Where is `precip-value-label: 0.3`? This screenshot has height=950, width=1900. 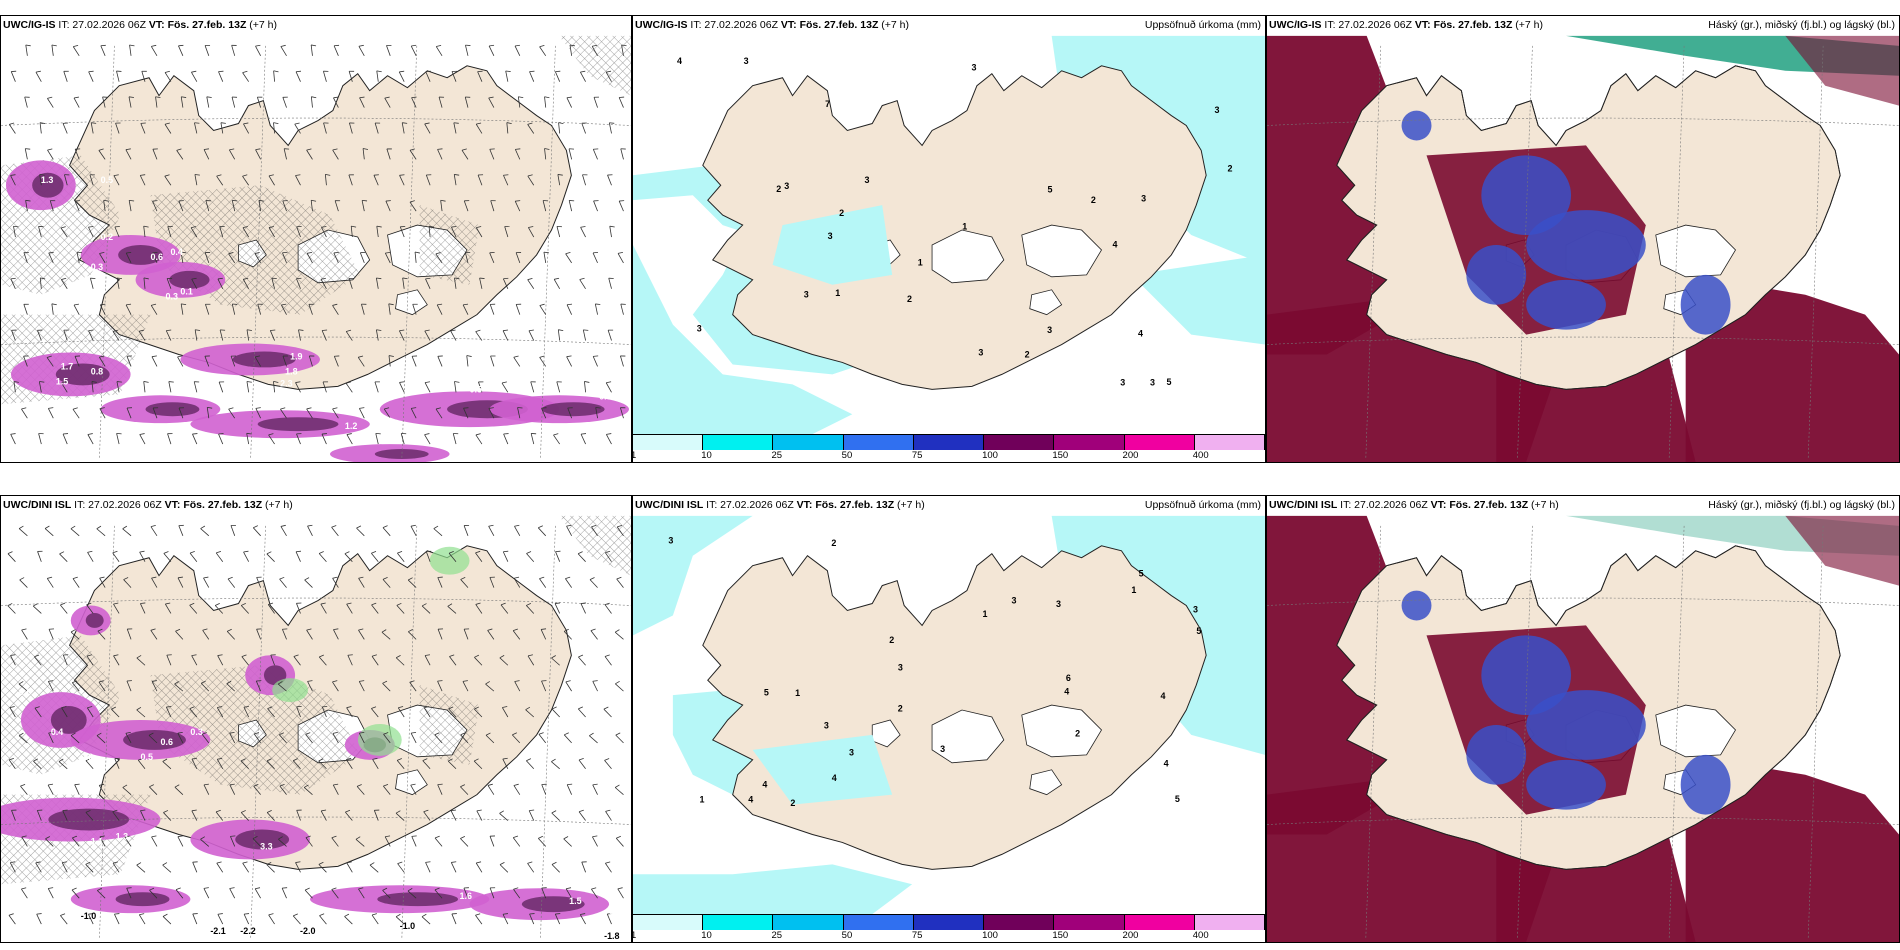
precip-value-label: 0.3 is located at coordinates (196, 732).